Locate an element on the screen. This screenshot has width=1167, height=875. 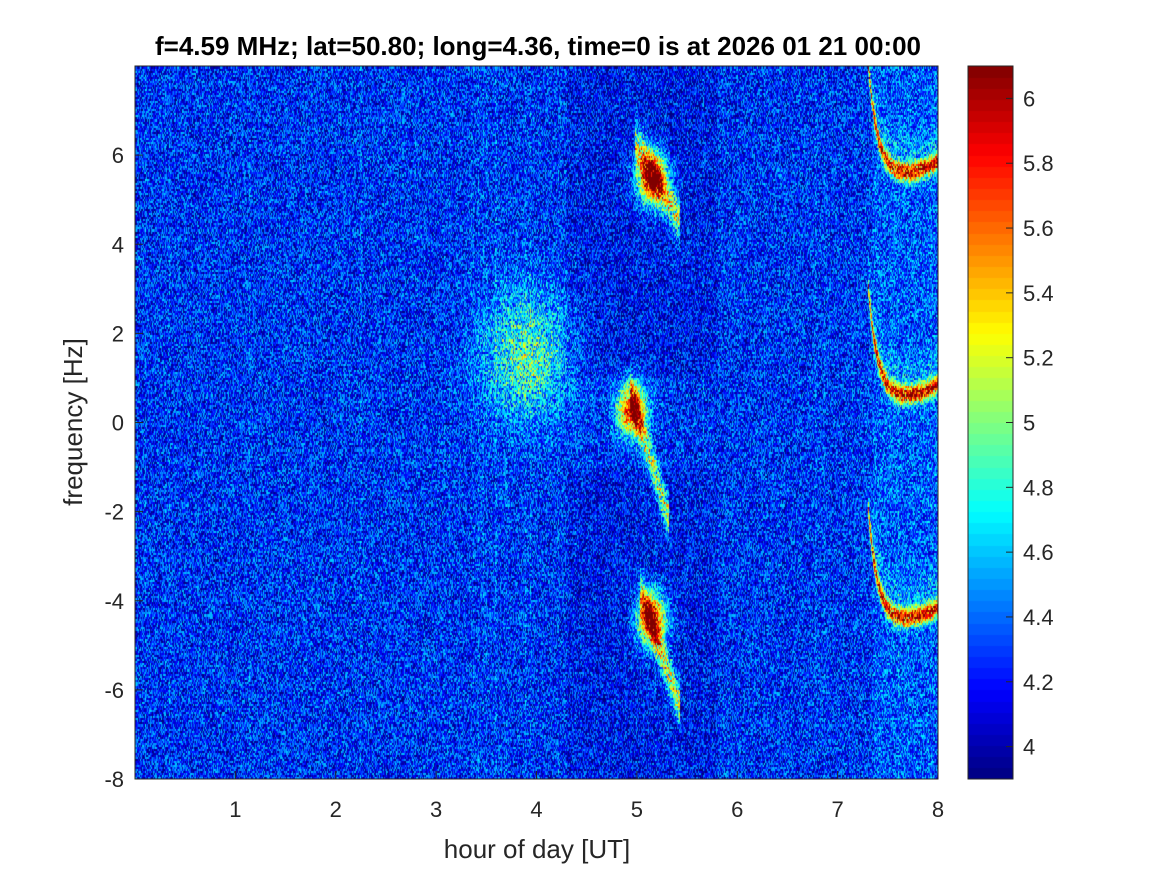
y-tick-label: -8 is located at coordinates (114, 779).